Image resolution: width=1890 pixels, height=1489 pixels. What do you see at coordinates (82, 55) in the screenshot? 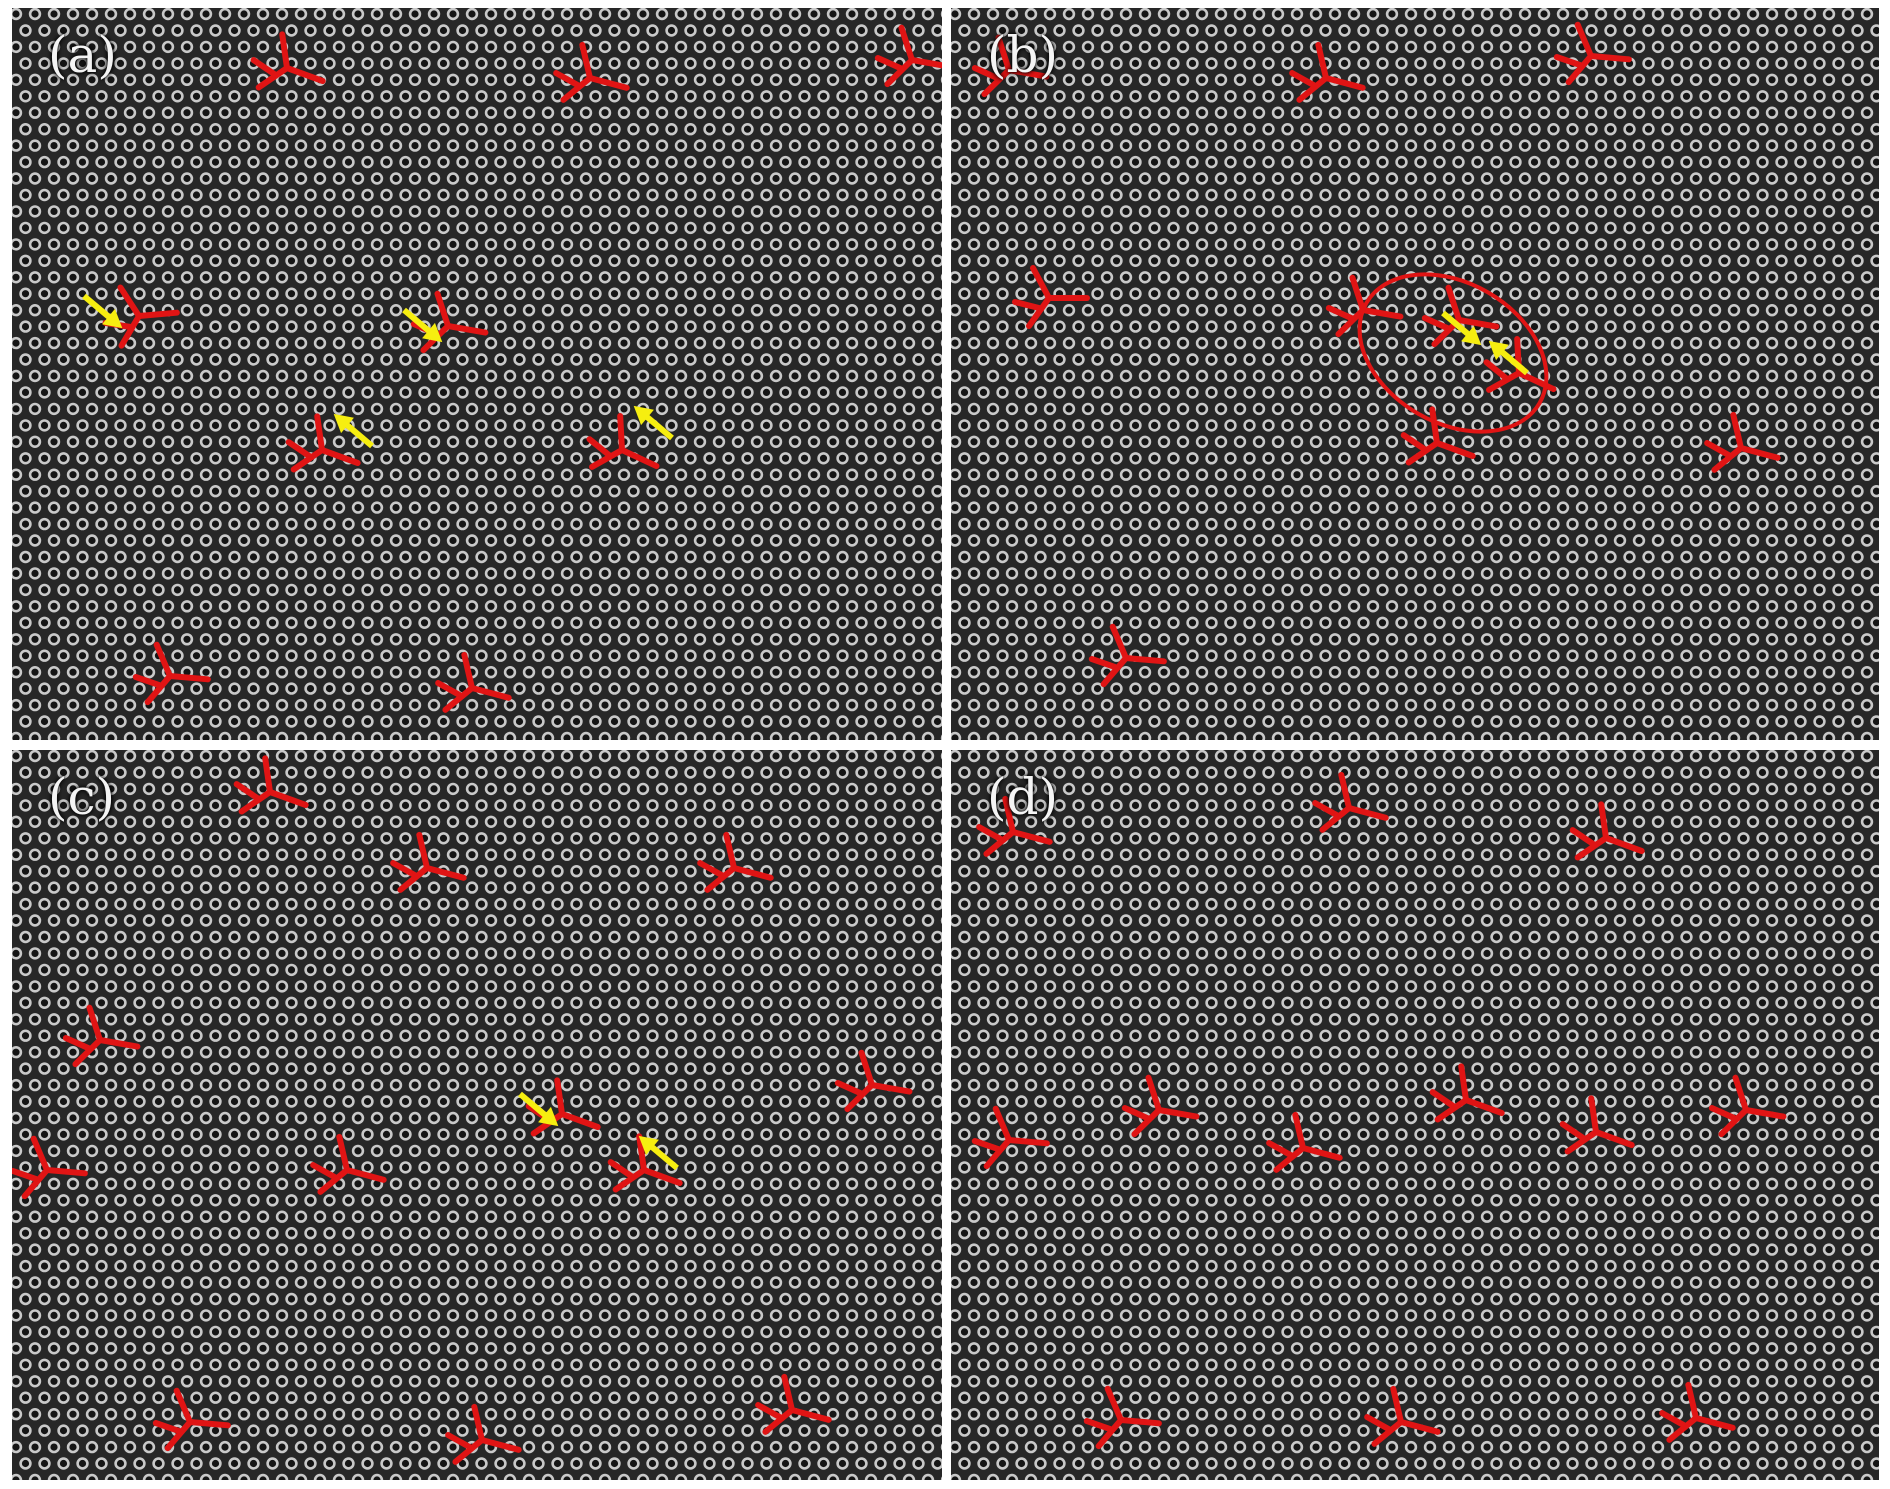
I see `panel-label-a: (a)` at bounding box center [82, 55].